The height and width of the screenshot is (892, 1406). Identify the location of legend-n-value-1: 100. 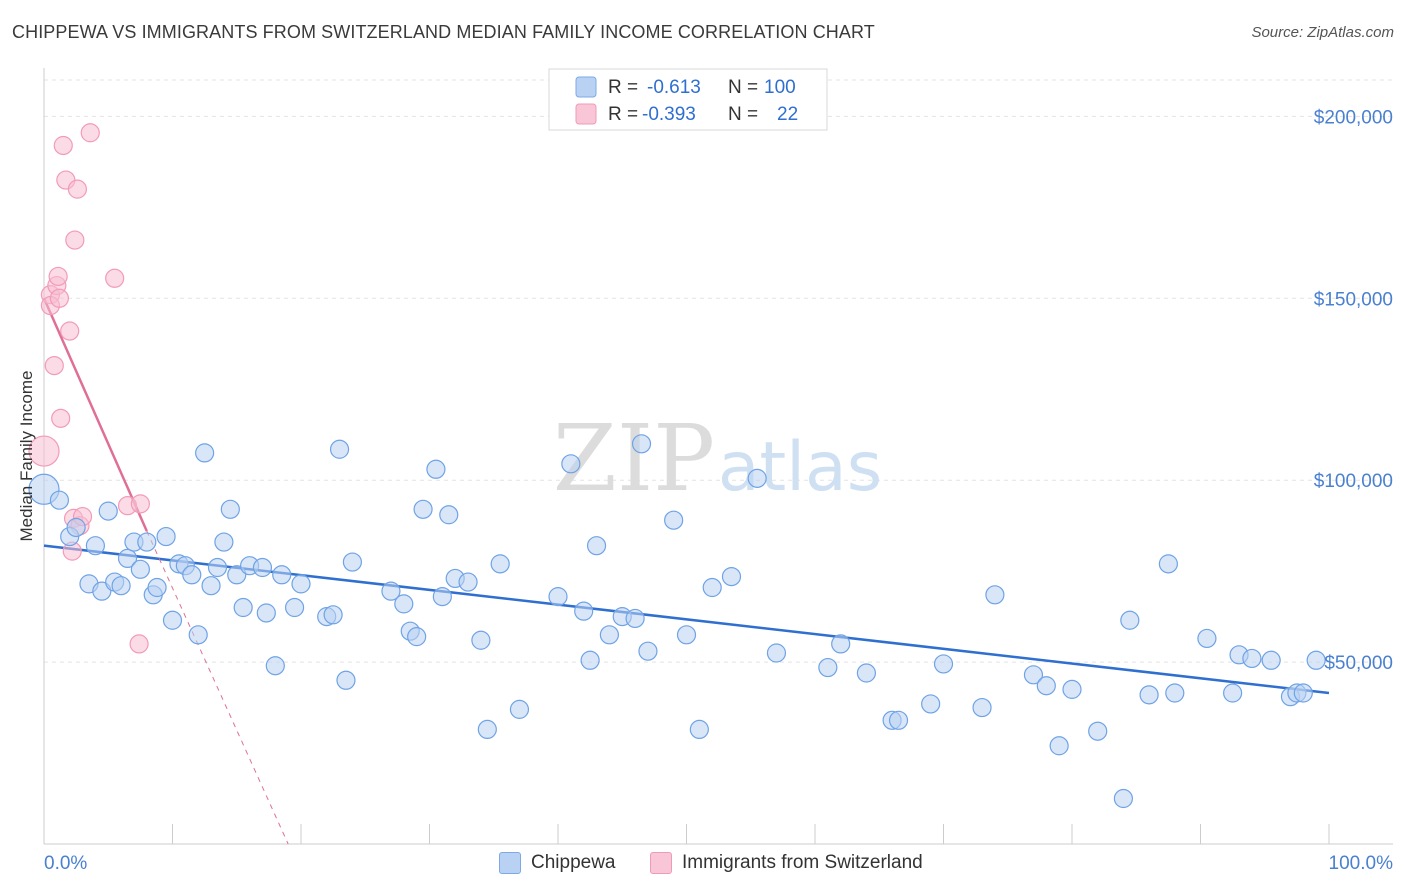
(780, 87).